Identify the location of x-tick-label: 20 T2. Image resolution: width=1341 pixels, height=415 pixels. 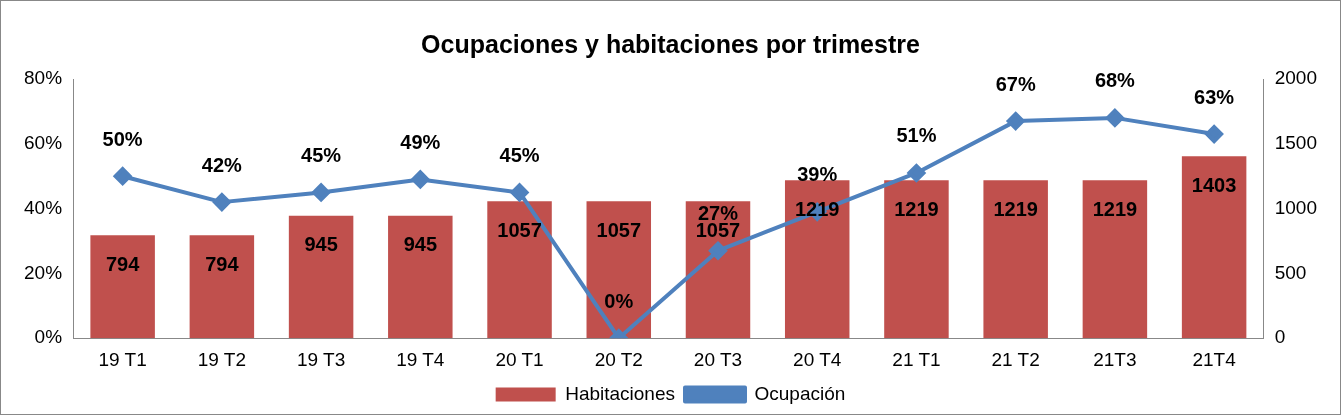
(618, 359).